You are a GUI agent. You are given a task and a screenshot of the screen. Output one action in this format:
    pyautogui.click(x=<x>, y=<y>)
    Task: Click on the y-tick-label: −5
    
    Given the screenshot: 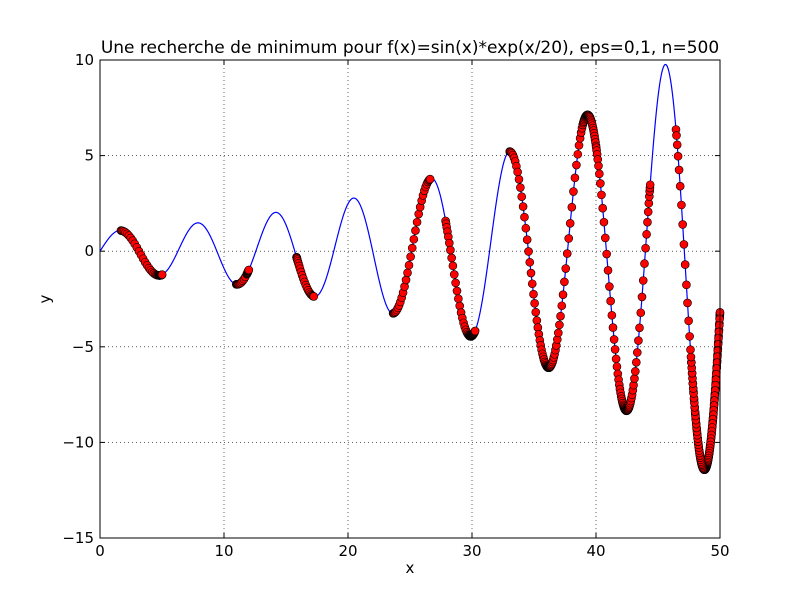 What is the action you would take?
    pyautogui.click(x=83, y=347)
    